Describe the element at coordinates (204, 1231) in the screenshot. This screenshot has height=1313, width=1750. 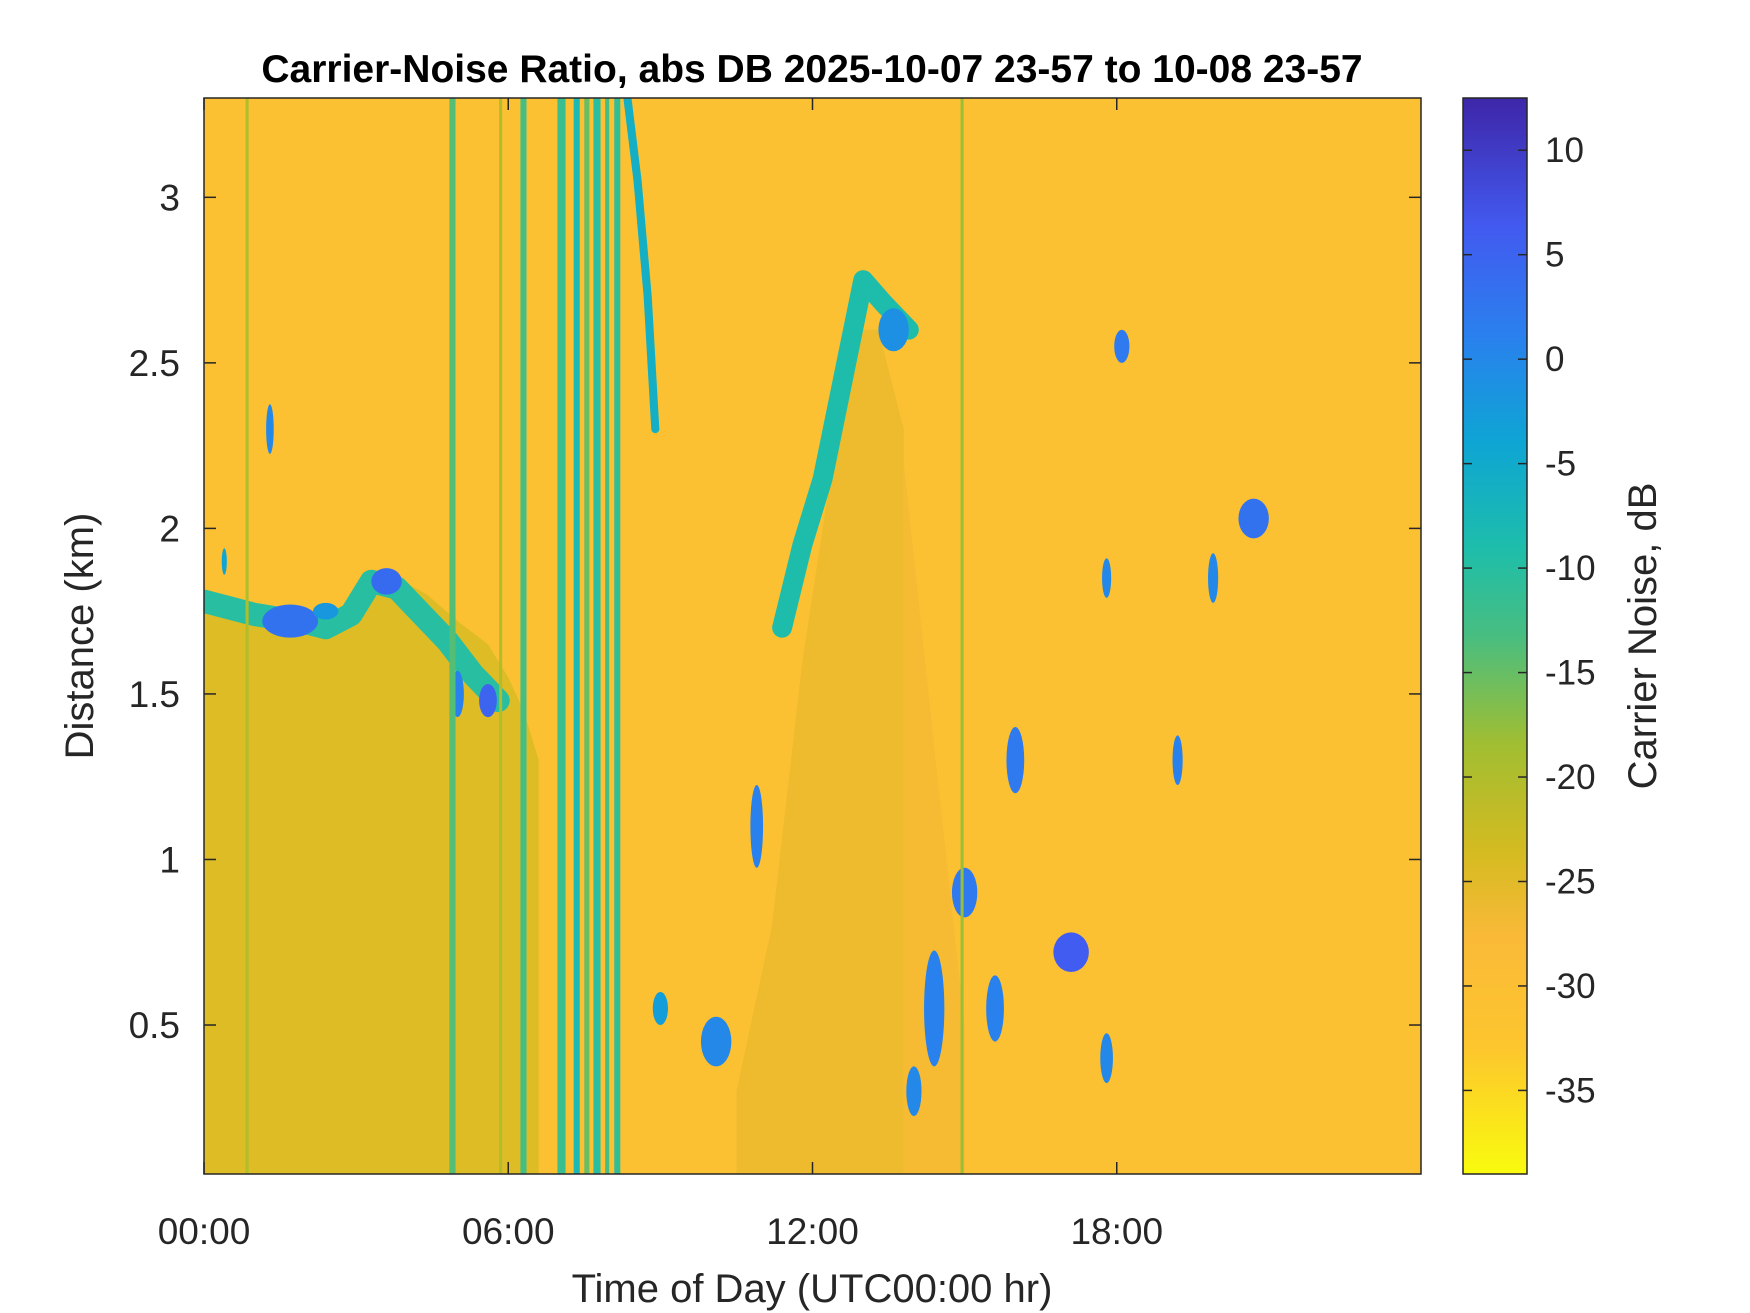
I see `x-tick-label: 00:00` at that location.